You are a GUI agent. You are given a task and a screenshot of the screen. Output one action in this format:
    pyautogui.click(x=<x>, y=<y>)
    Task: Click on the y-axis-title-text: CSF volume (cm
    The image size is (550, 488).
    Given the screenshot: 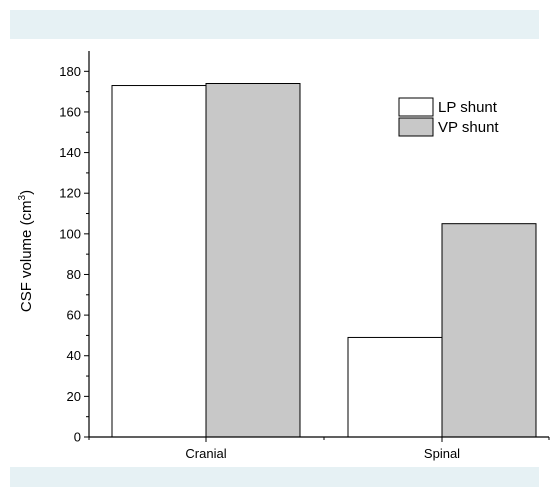 What is the action you would take?
    pyautogui.click(x=26, y=256)
    